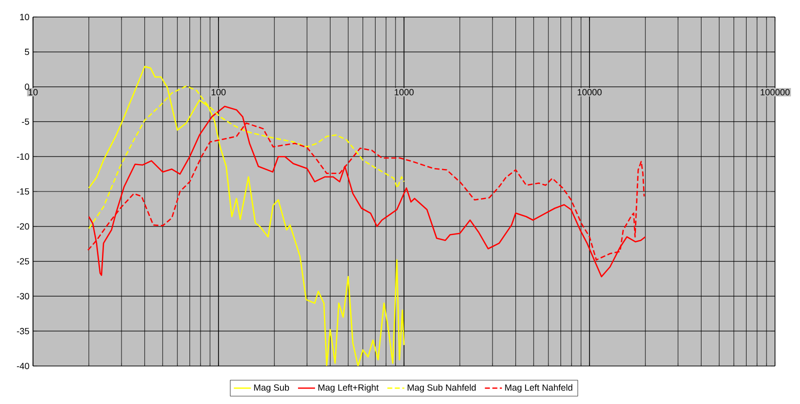 The width and height of the screenshot is (800, 404). I want to click on x-tick-label: 100, so click(219, 92).